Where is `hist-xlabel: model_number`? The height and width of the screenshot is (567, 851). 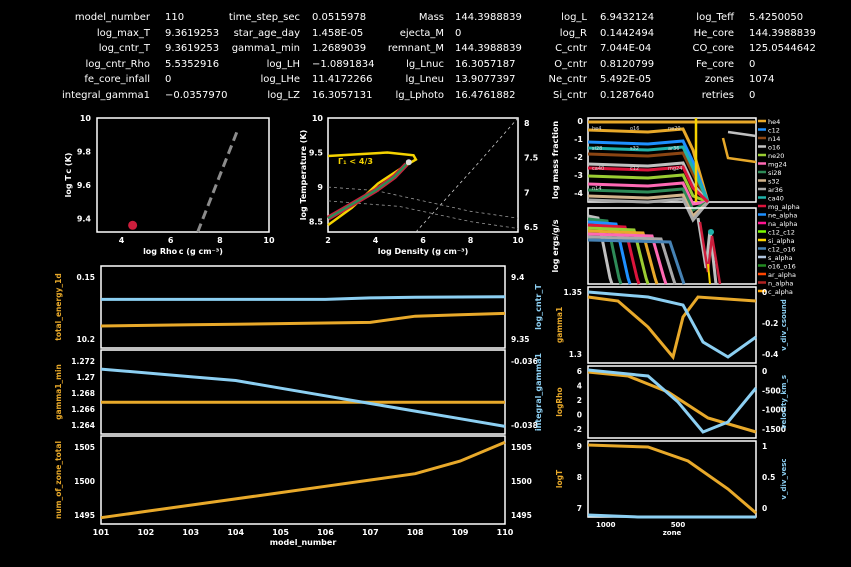
hist-xlabel: model_number is located at coordinates (303, 542).